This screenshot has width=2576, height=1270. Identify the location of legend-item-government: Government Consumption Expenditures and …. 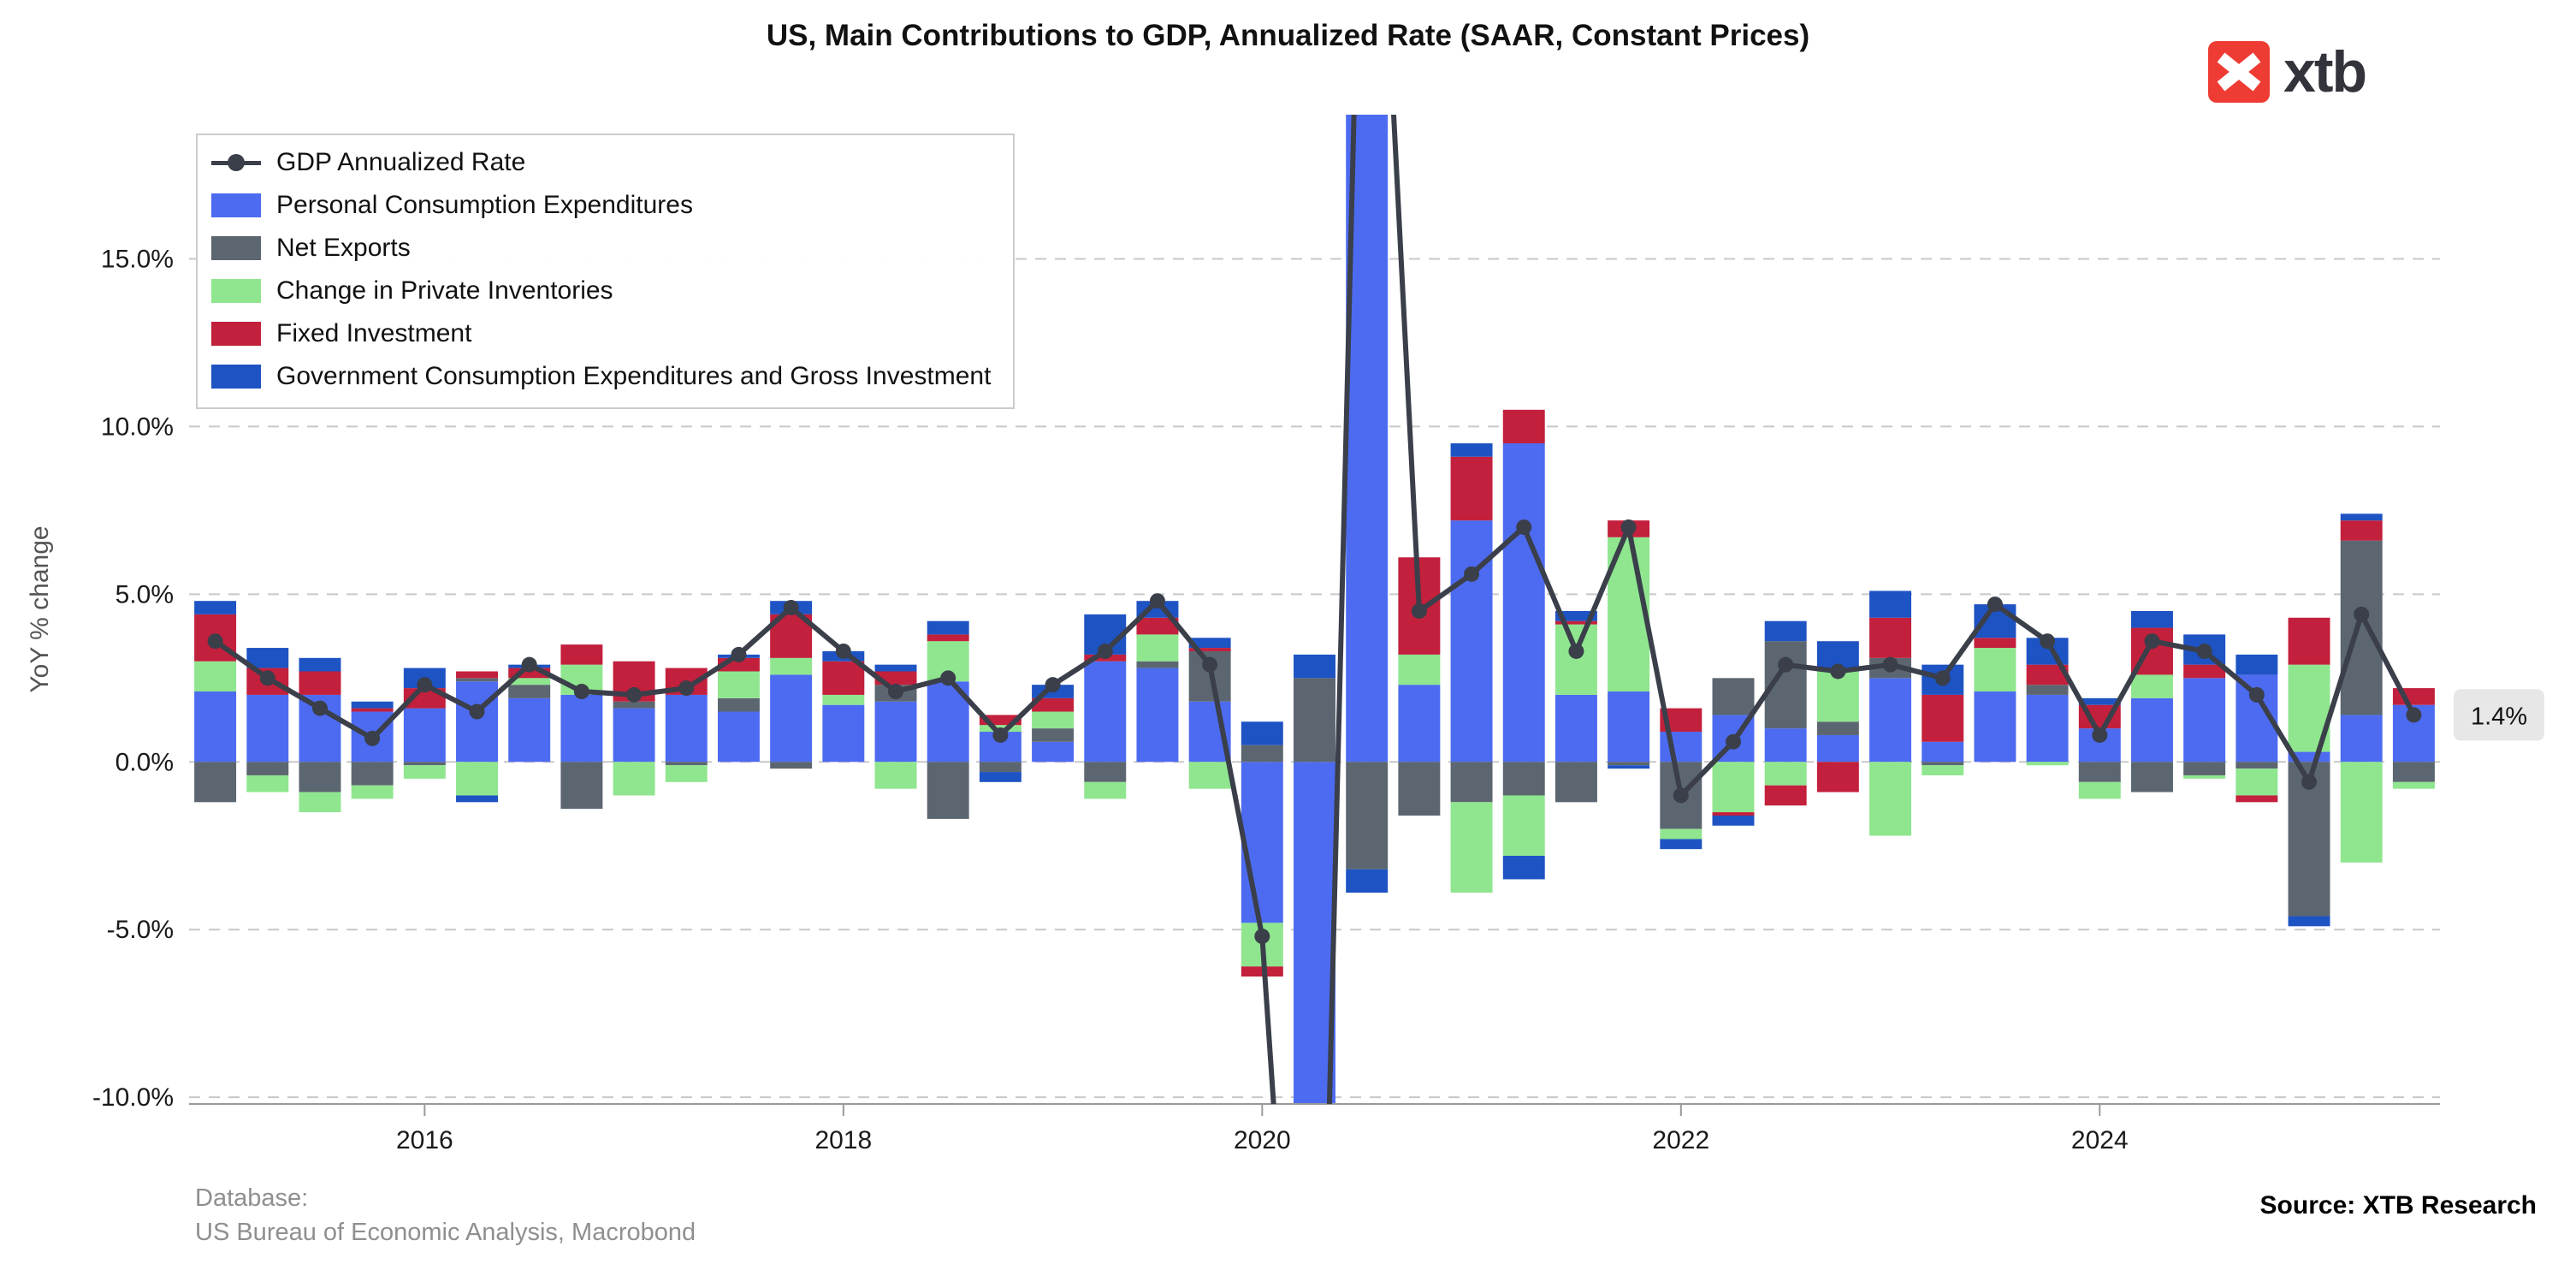
(601, 376).